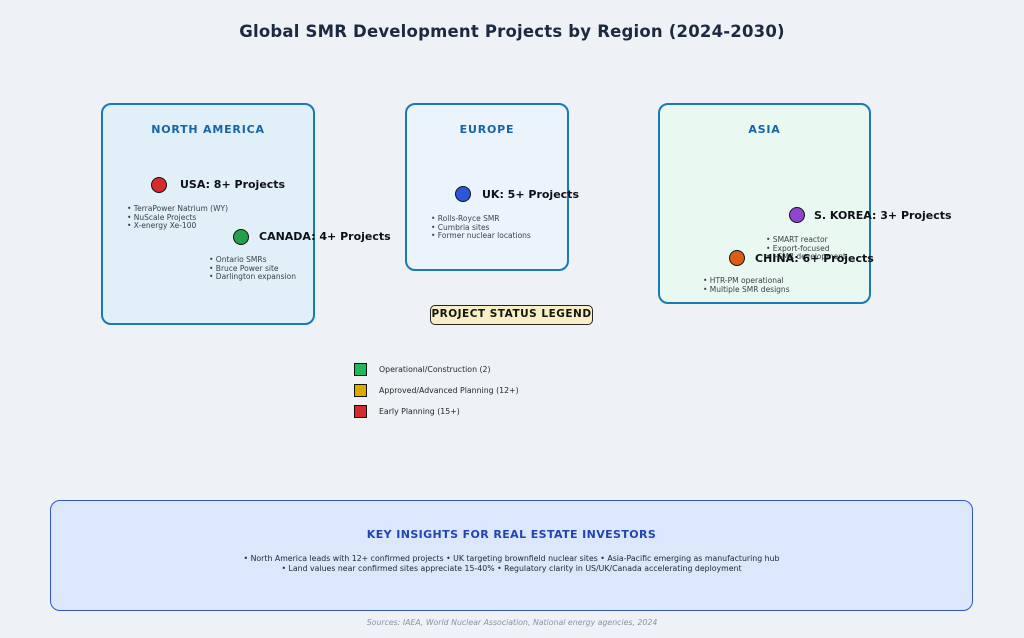 The width and height of the screenshot is (1024, 638). I want to click on legend-label: Approved/Advanced Planning (12+), so click(449, 390).